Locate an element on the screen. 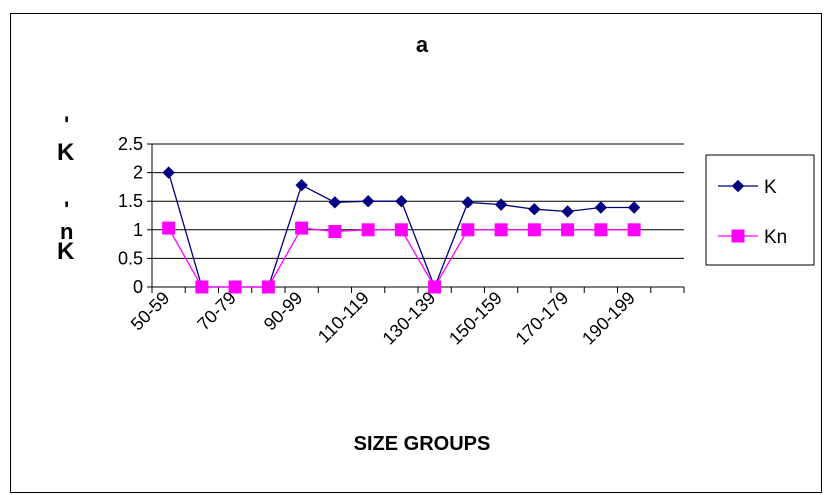  x-tick-label: 110-119 is located at coordinates (343, 317).